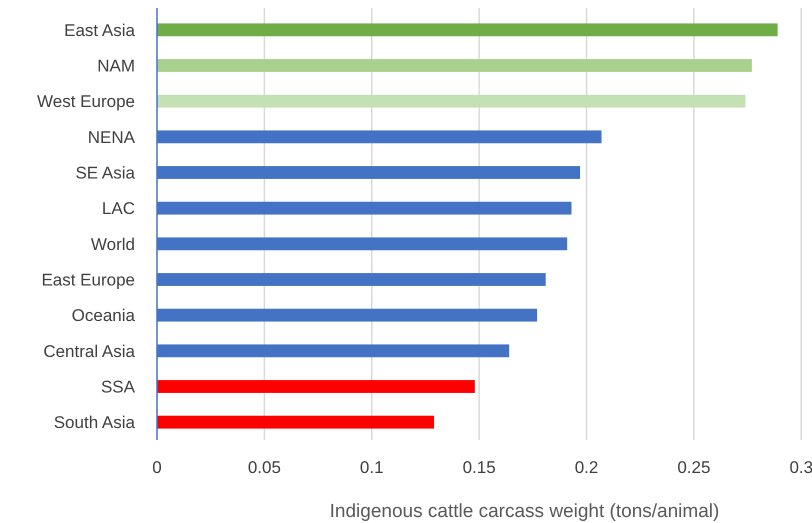  What do you see at coordinates (372, 467) in the screenshot?
I see `x-tick-label: 0.1` at bounding box center [372, 467].